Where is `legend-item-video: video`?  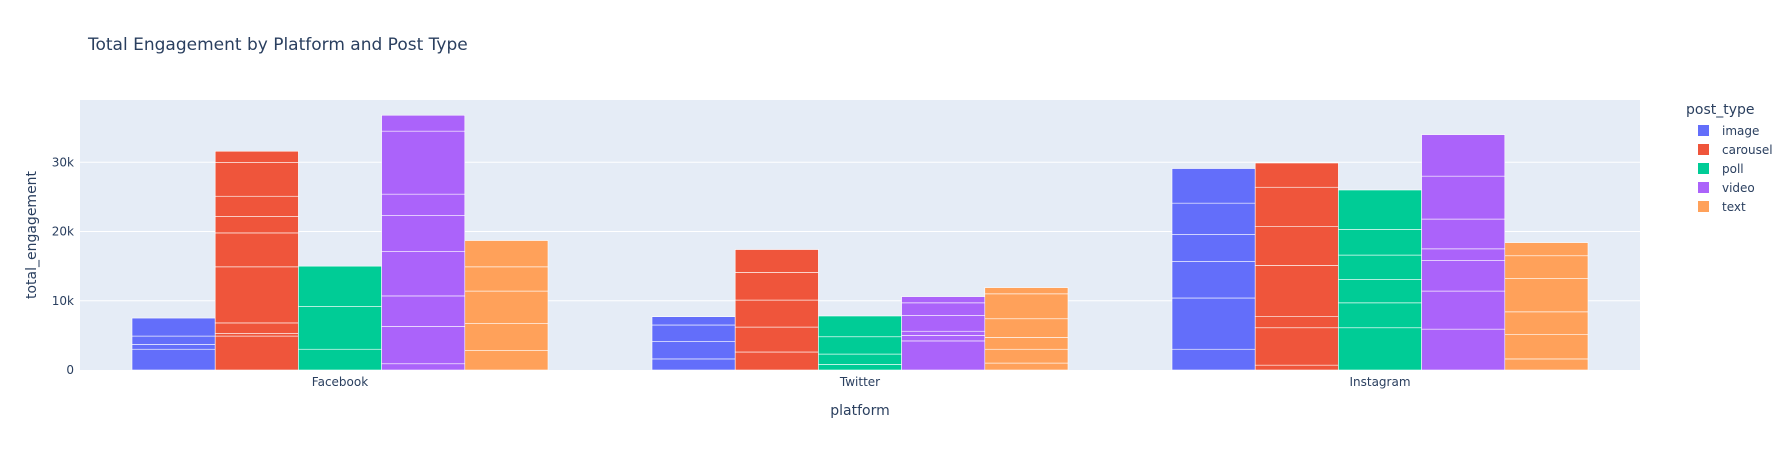
legend-item-video: video is located at coordinates (1738, 188).